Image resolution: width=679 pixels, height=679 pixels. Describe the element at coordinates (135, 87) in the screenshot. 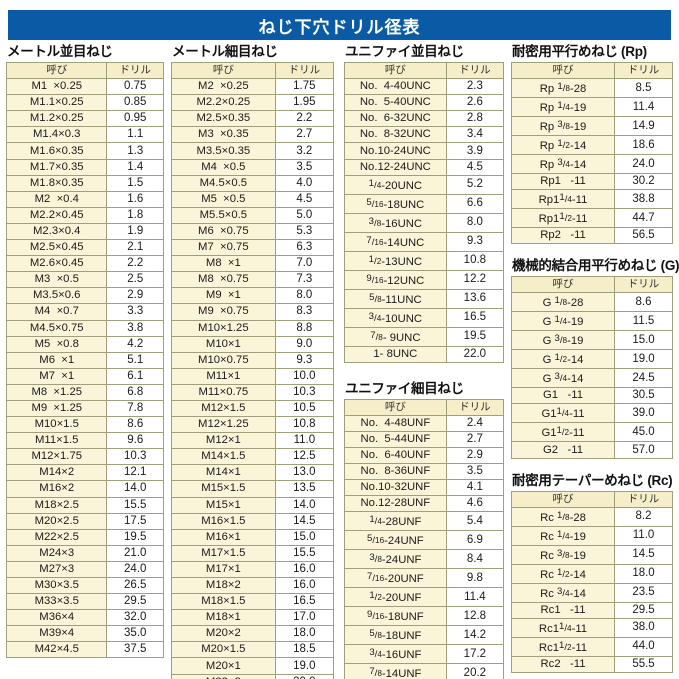

I see `drill-diameter: 0.75` at that location.